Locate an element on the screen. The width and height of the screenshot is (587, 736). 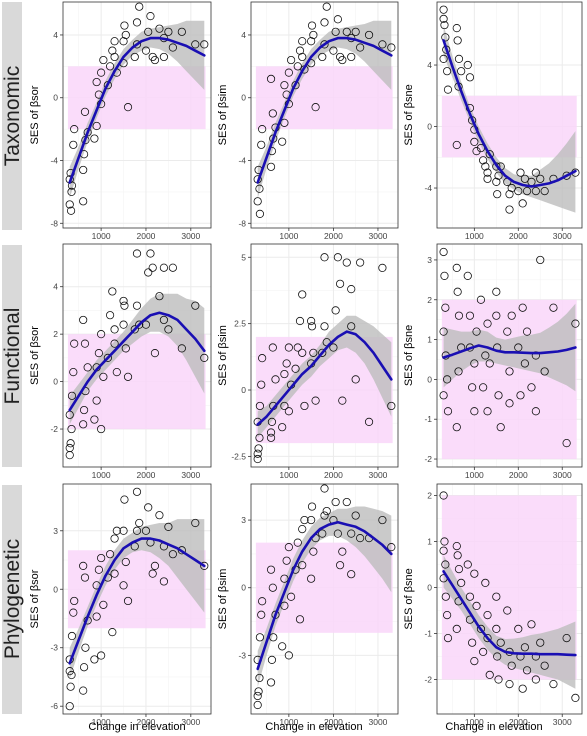
panel: 1000 2000 3000 -3 0 3 SES of βsim is located at coordinates (308, 605).